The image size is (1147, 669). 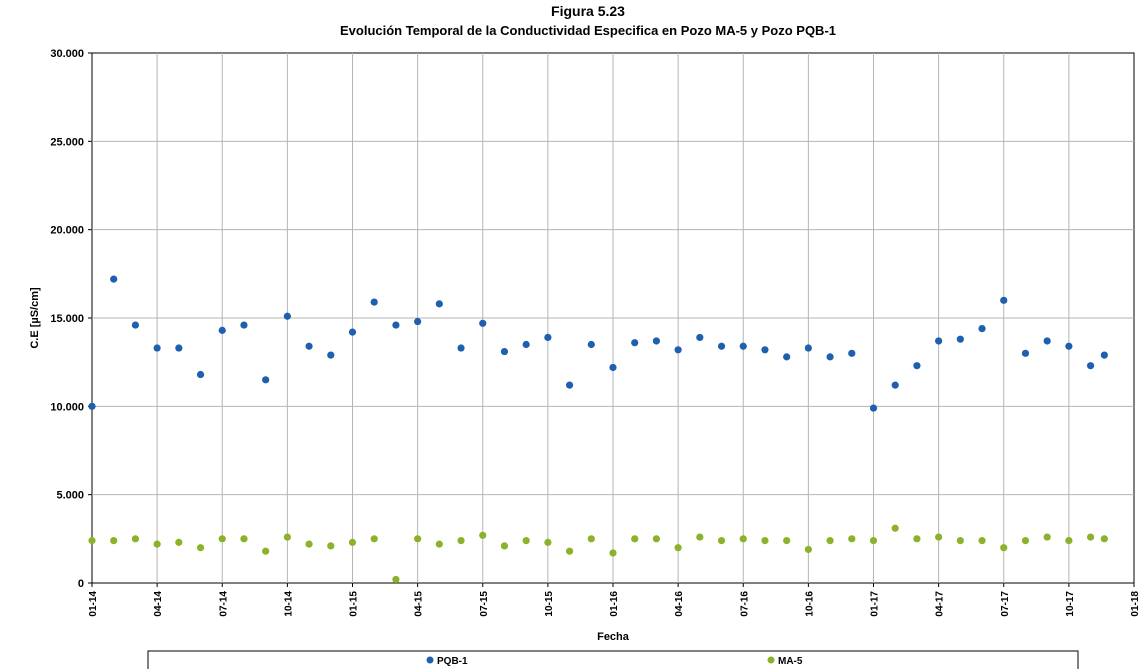 What do you see at coordinates (158, 604) in the screenshot?
I see `x-tick-label: 04-14` at bounding box center [158, 604].